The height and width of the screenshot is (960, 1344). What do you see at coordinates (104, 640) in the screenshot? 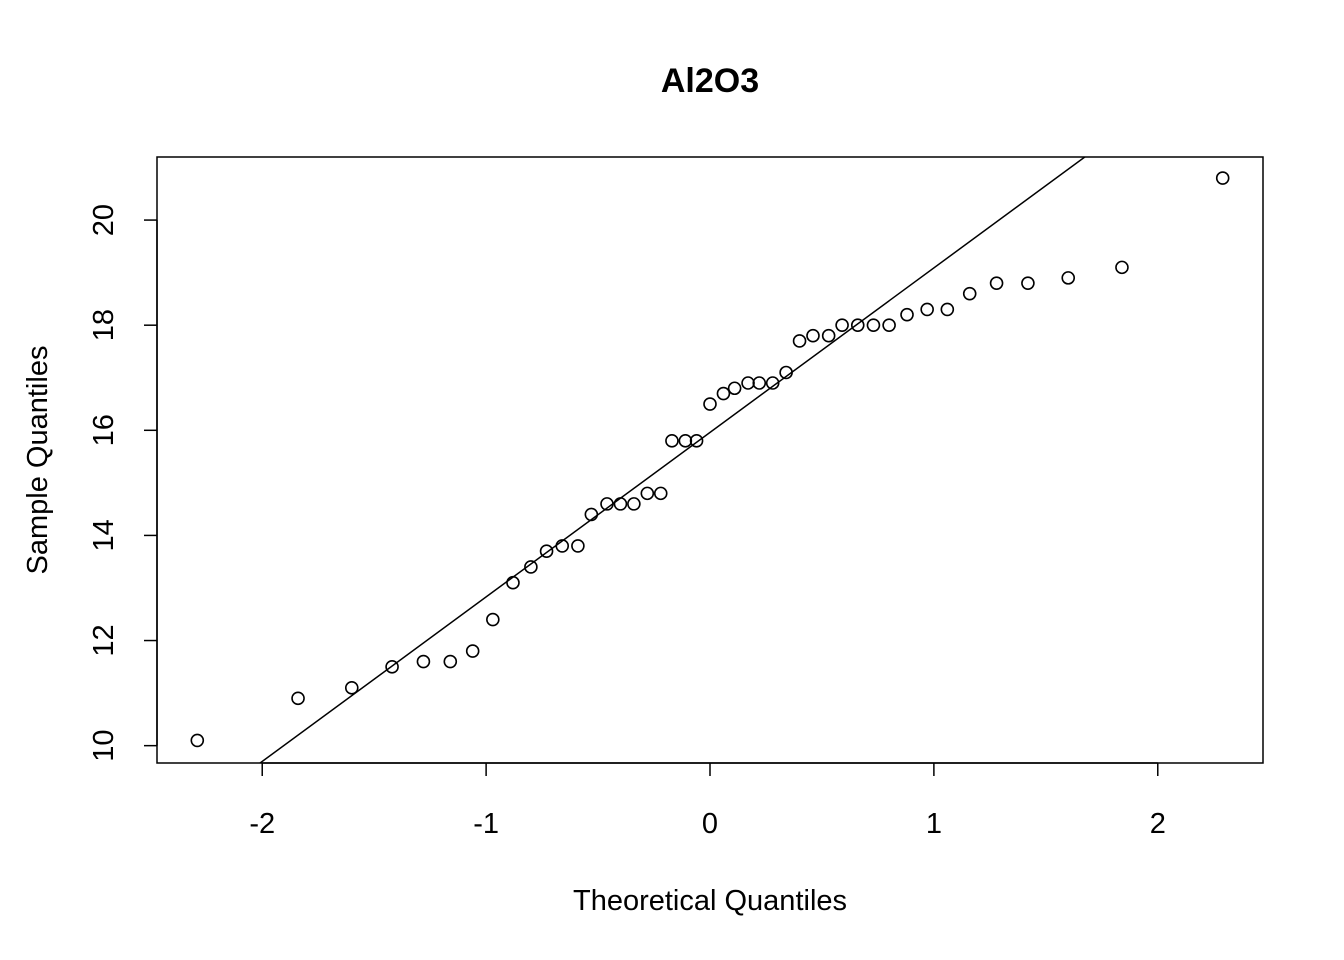
I see `y-tick-label: 12` at bounding box center [104, 640].